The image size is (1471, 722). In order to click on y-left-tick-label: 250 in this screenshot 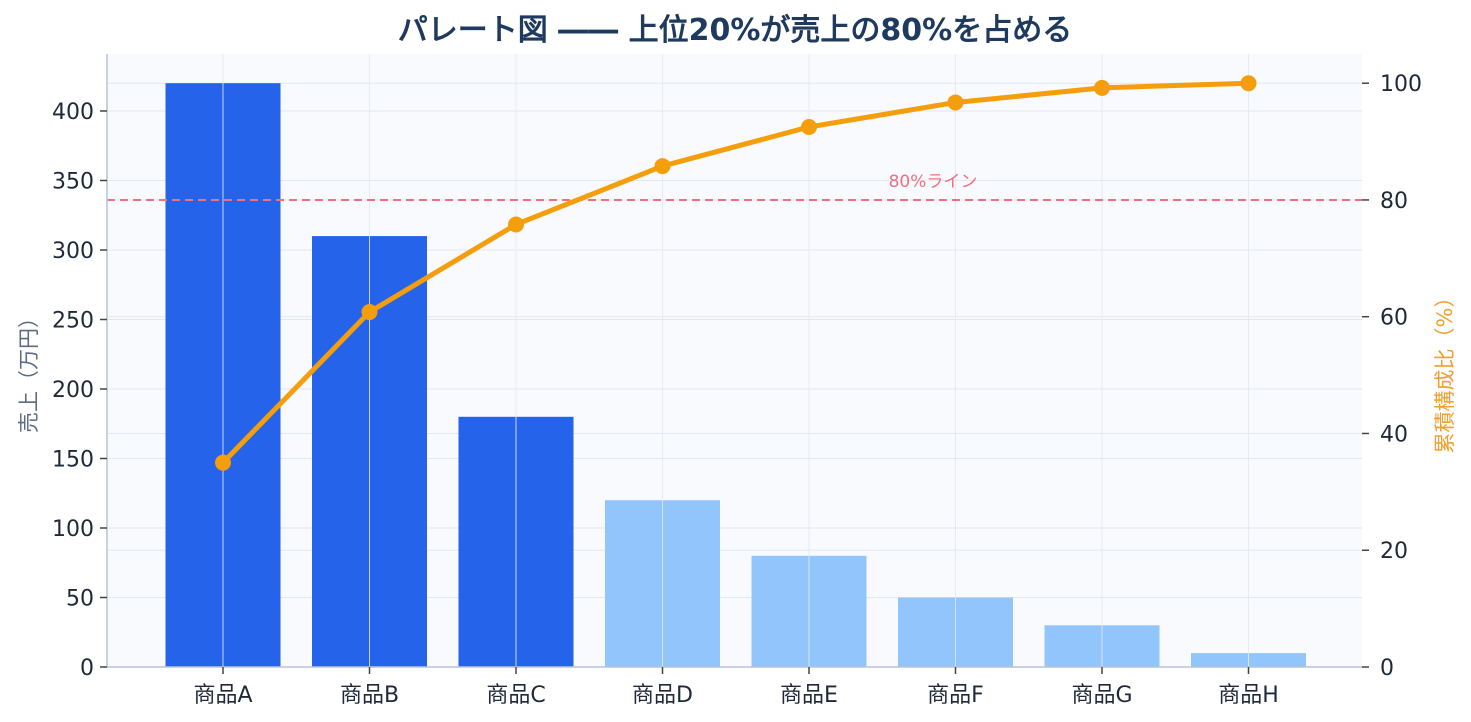, I will do `click(73, 320)`.